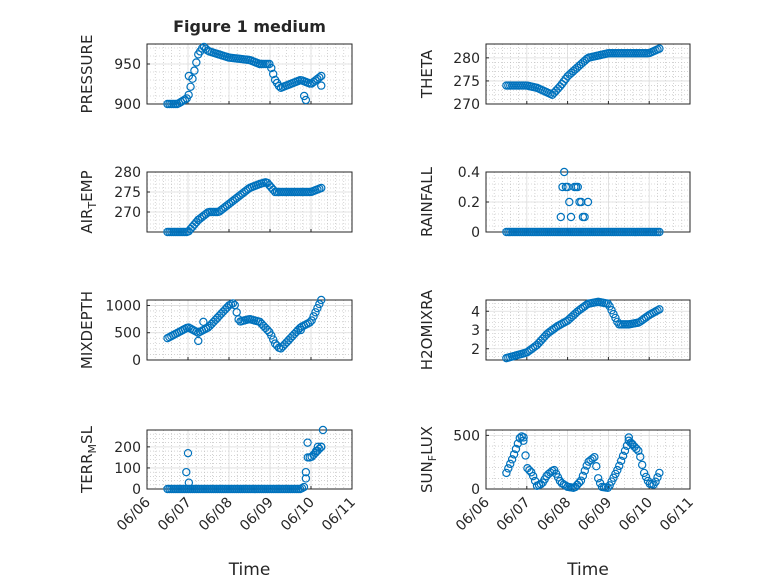 The image size is (778, 588). I want to click on y-tick-label: 500, so click(466, 436).